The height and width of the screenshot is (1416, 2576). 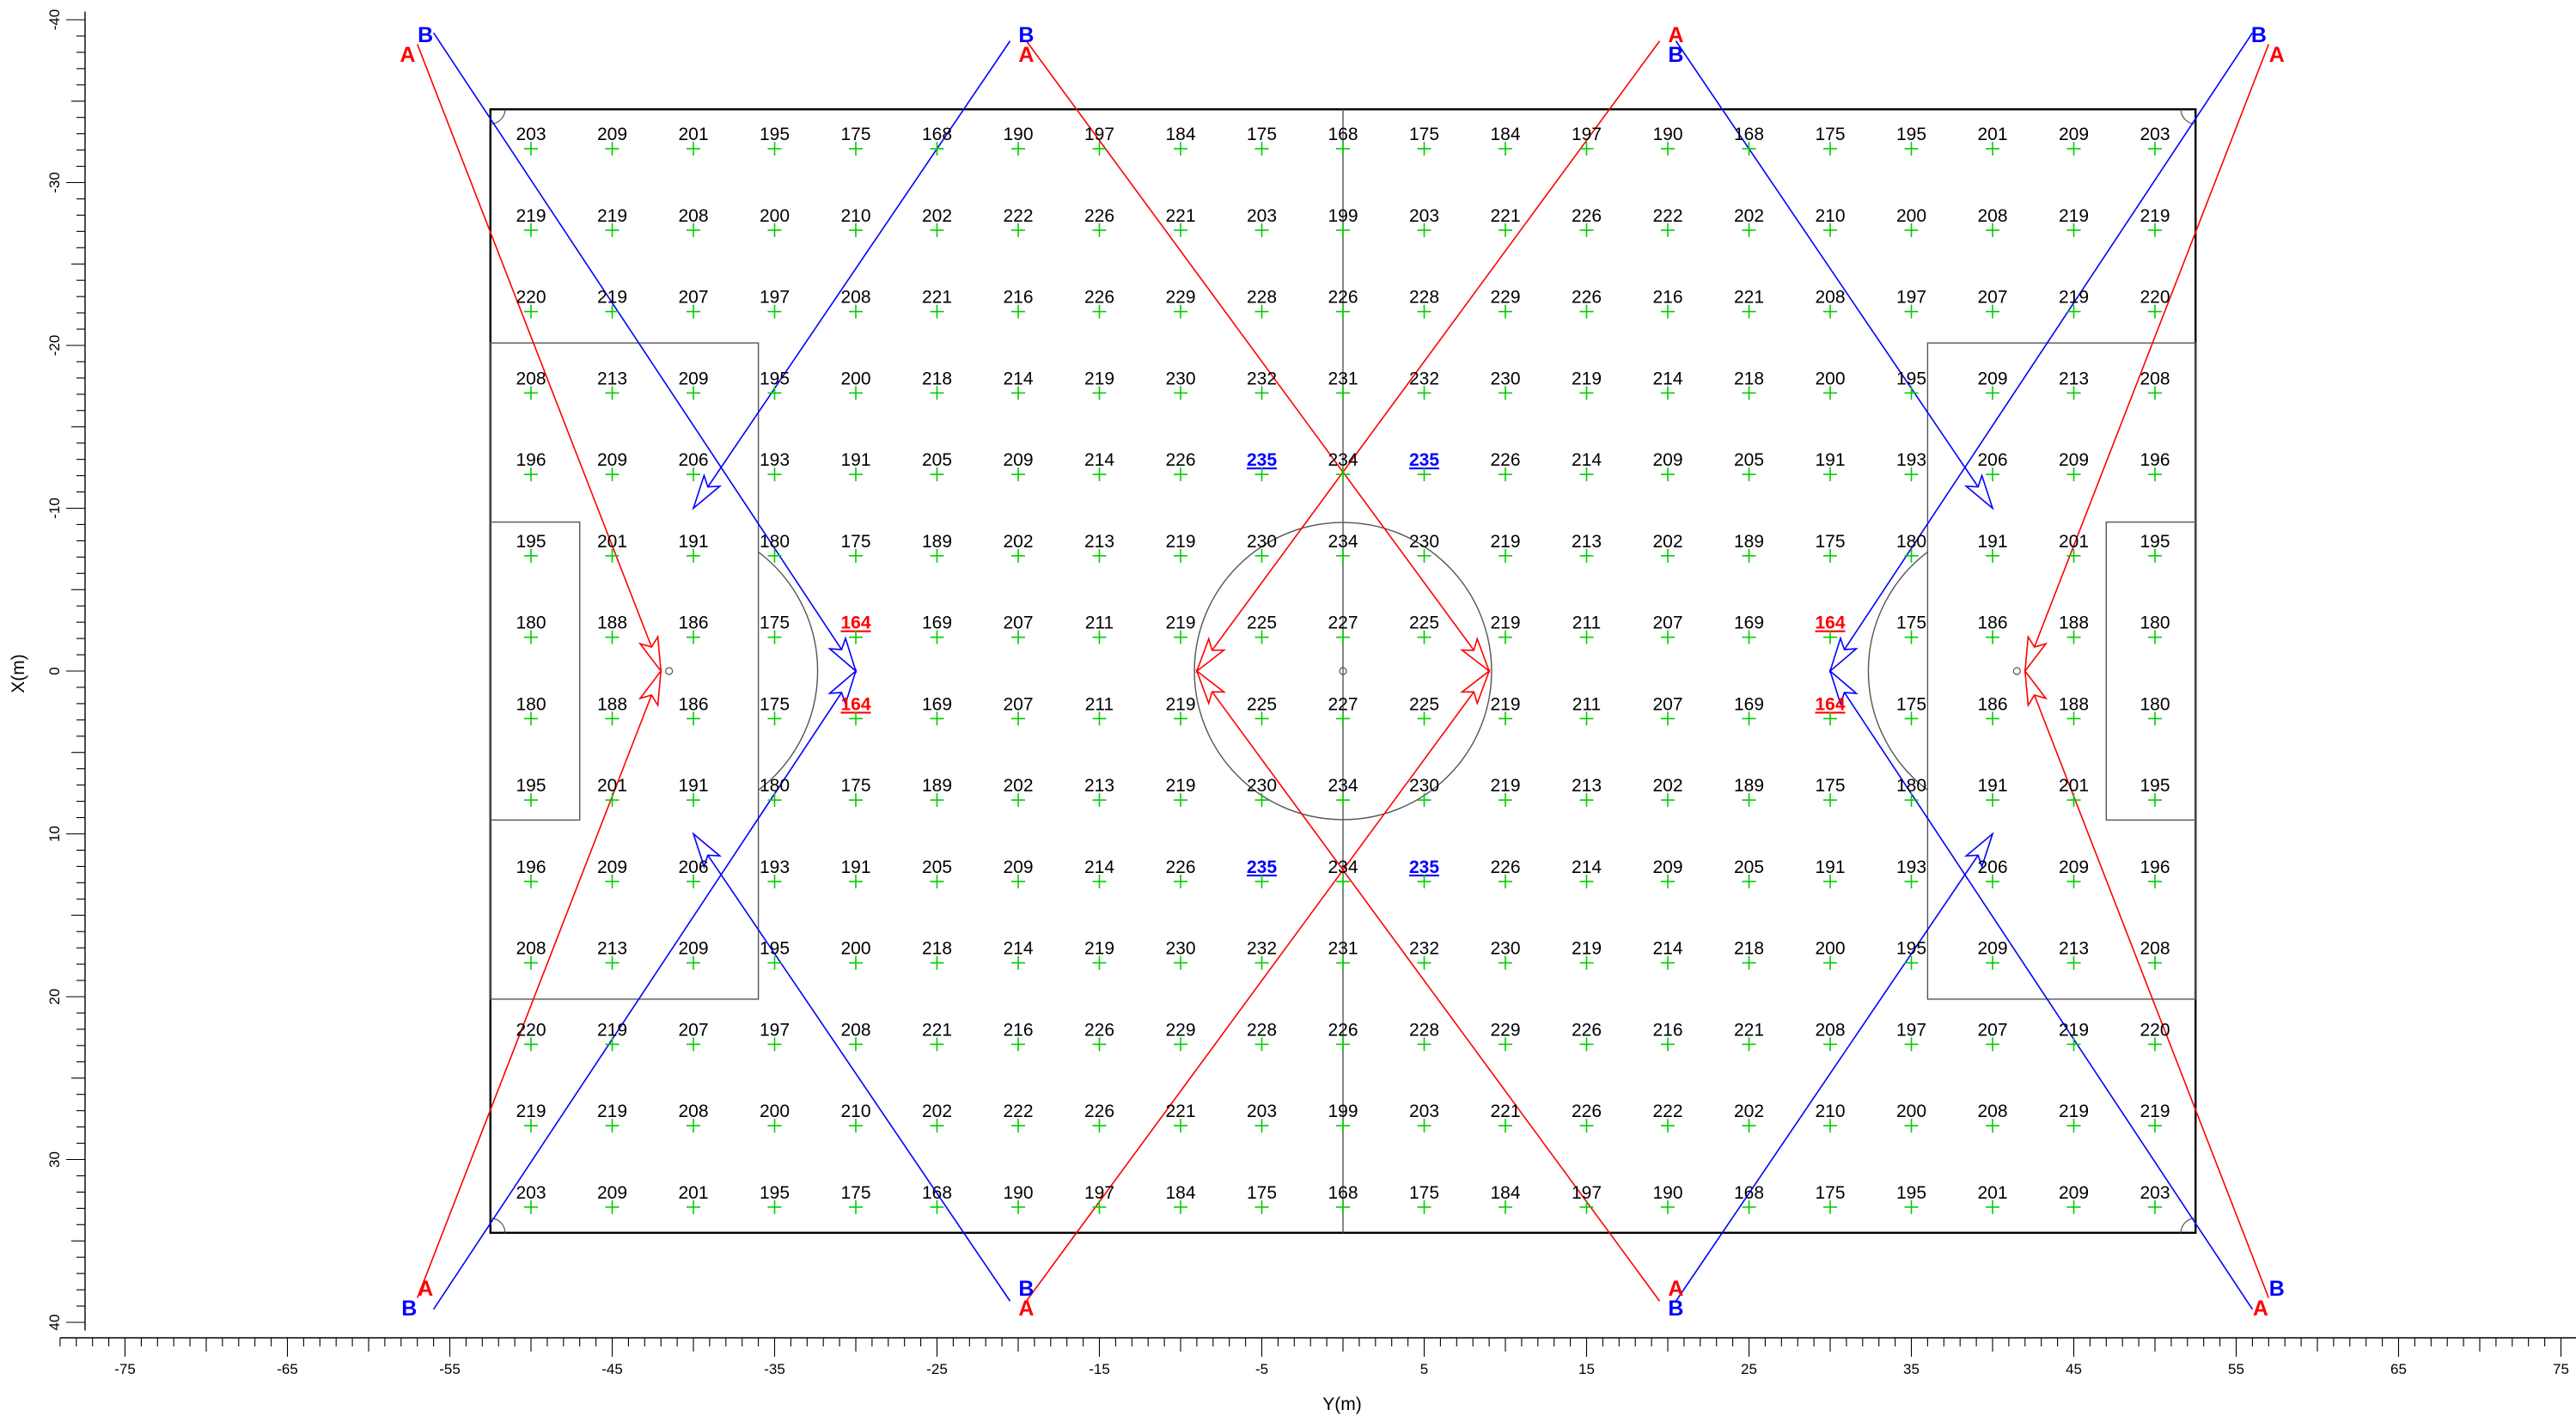 What do you see at coordinates (2074, 704) in the screenshot?
I see `grid-value: 188` at bounding box center [2074, 704].